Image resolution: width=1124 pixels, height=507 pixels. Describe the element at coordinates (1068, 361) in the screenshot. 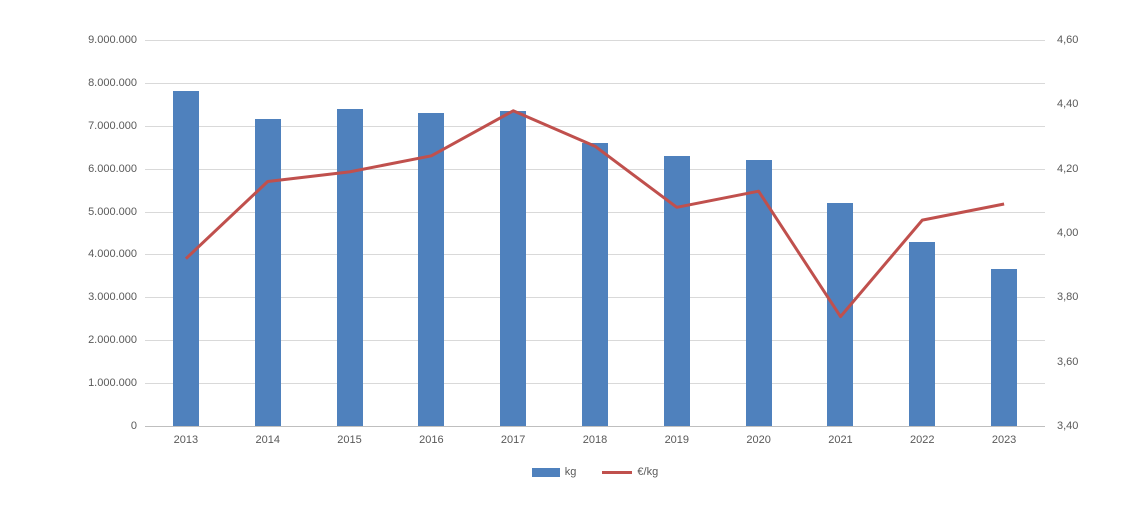

I see `right-axis-tick: 3,60` at that location.